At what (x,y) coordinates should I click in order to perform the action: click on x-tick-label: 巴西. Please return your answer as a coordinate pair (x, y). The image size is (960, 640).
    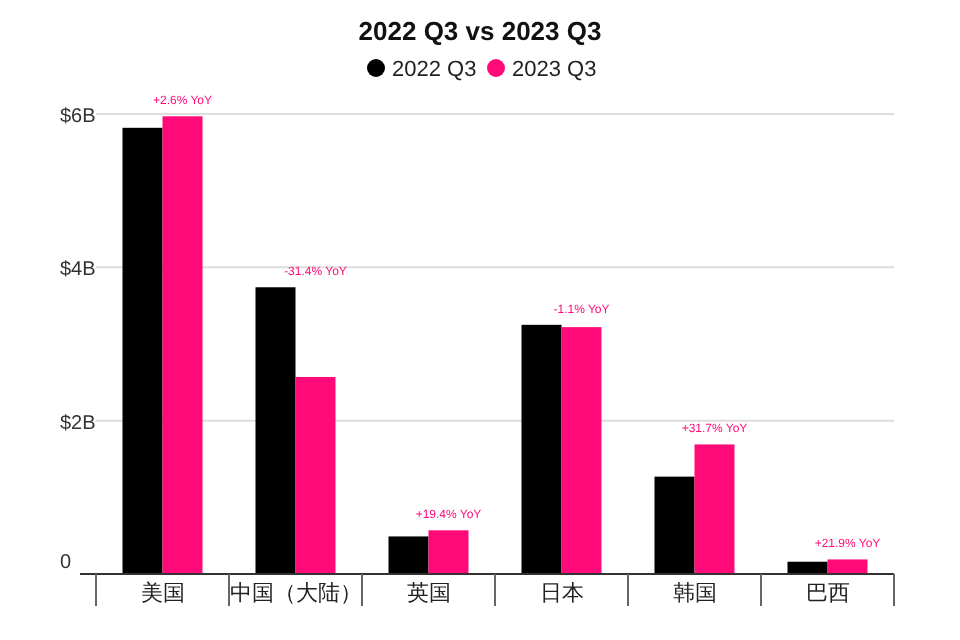
    Looking at the image, I should click on (827, 594).